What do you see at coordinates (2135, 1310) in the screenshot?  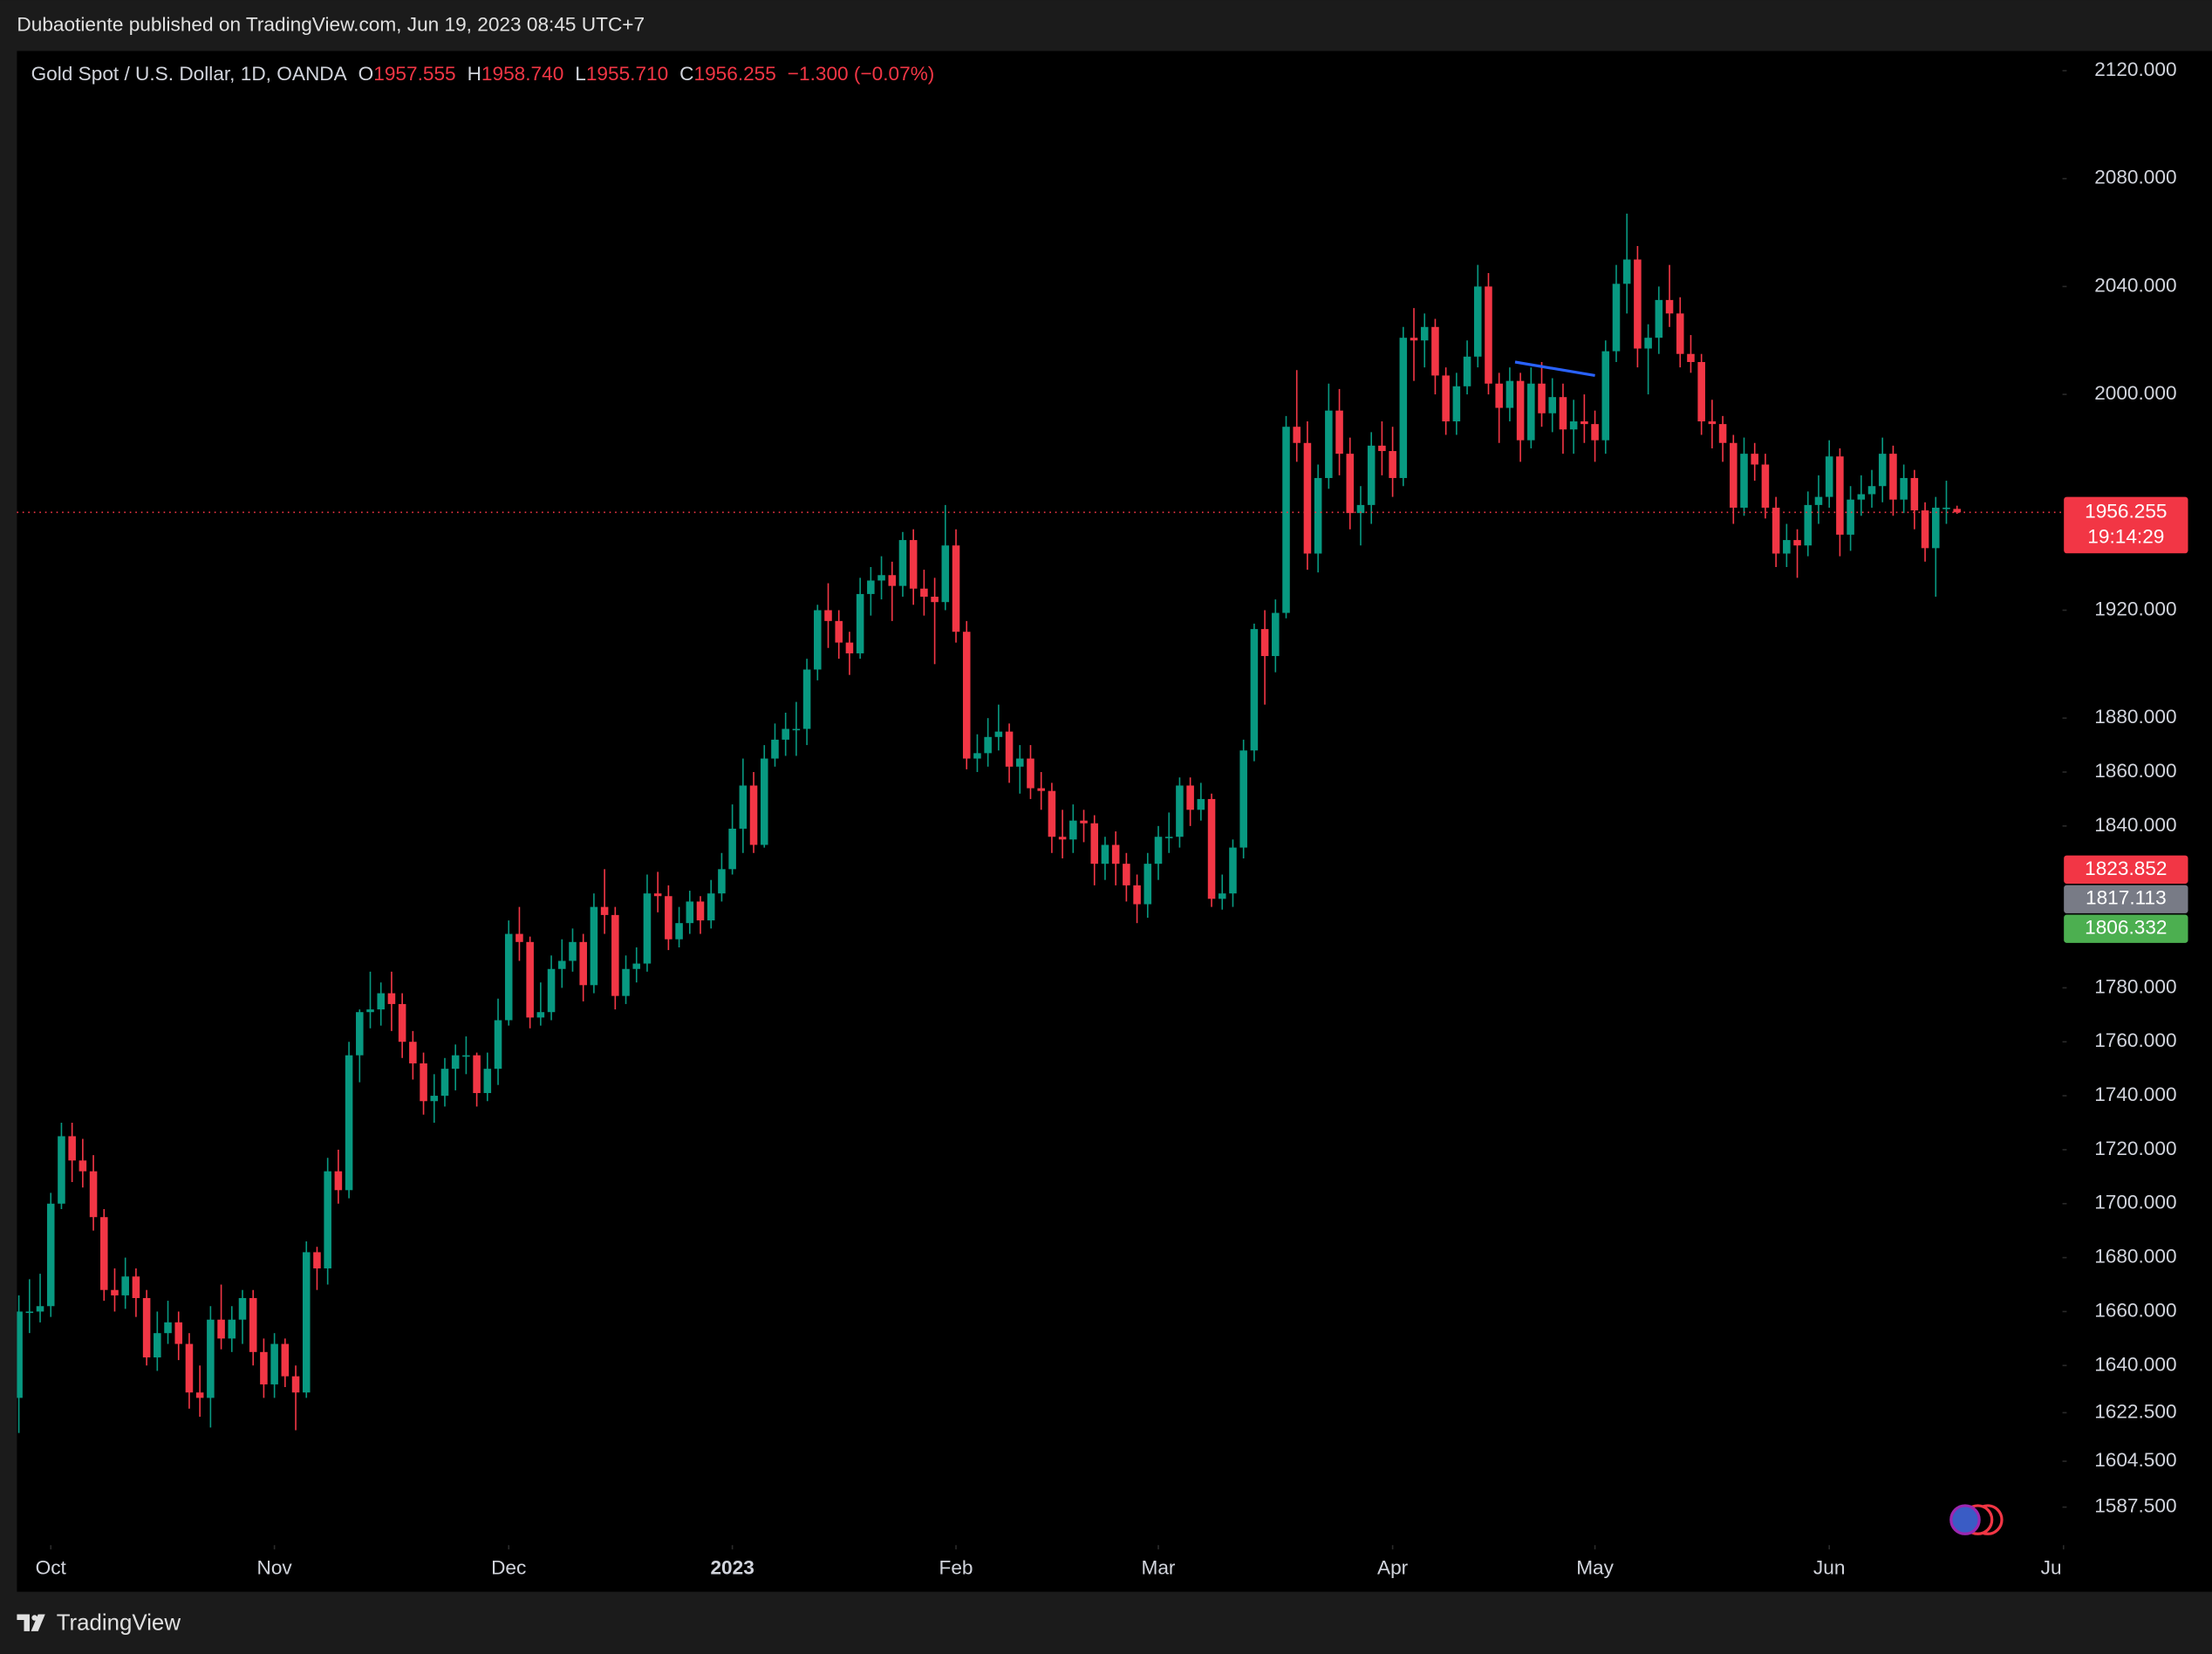 I see `y-tick-label: 1660.000` at bounding box center [2135, 1310].